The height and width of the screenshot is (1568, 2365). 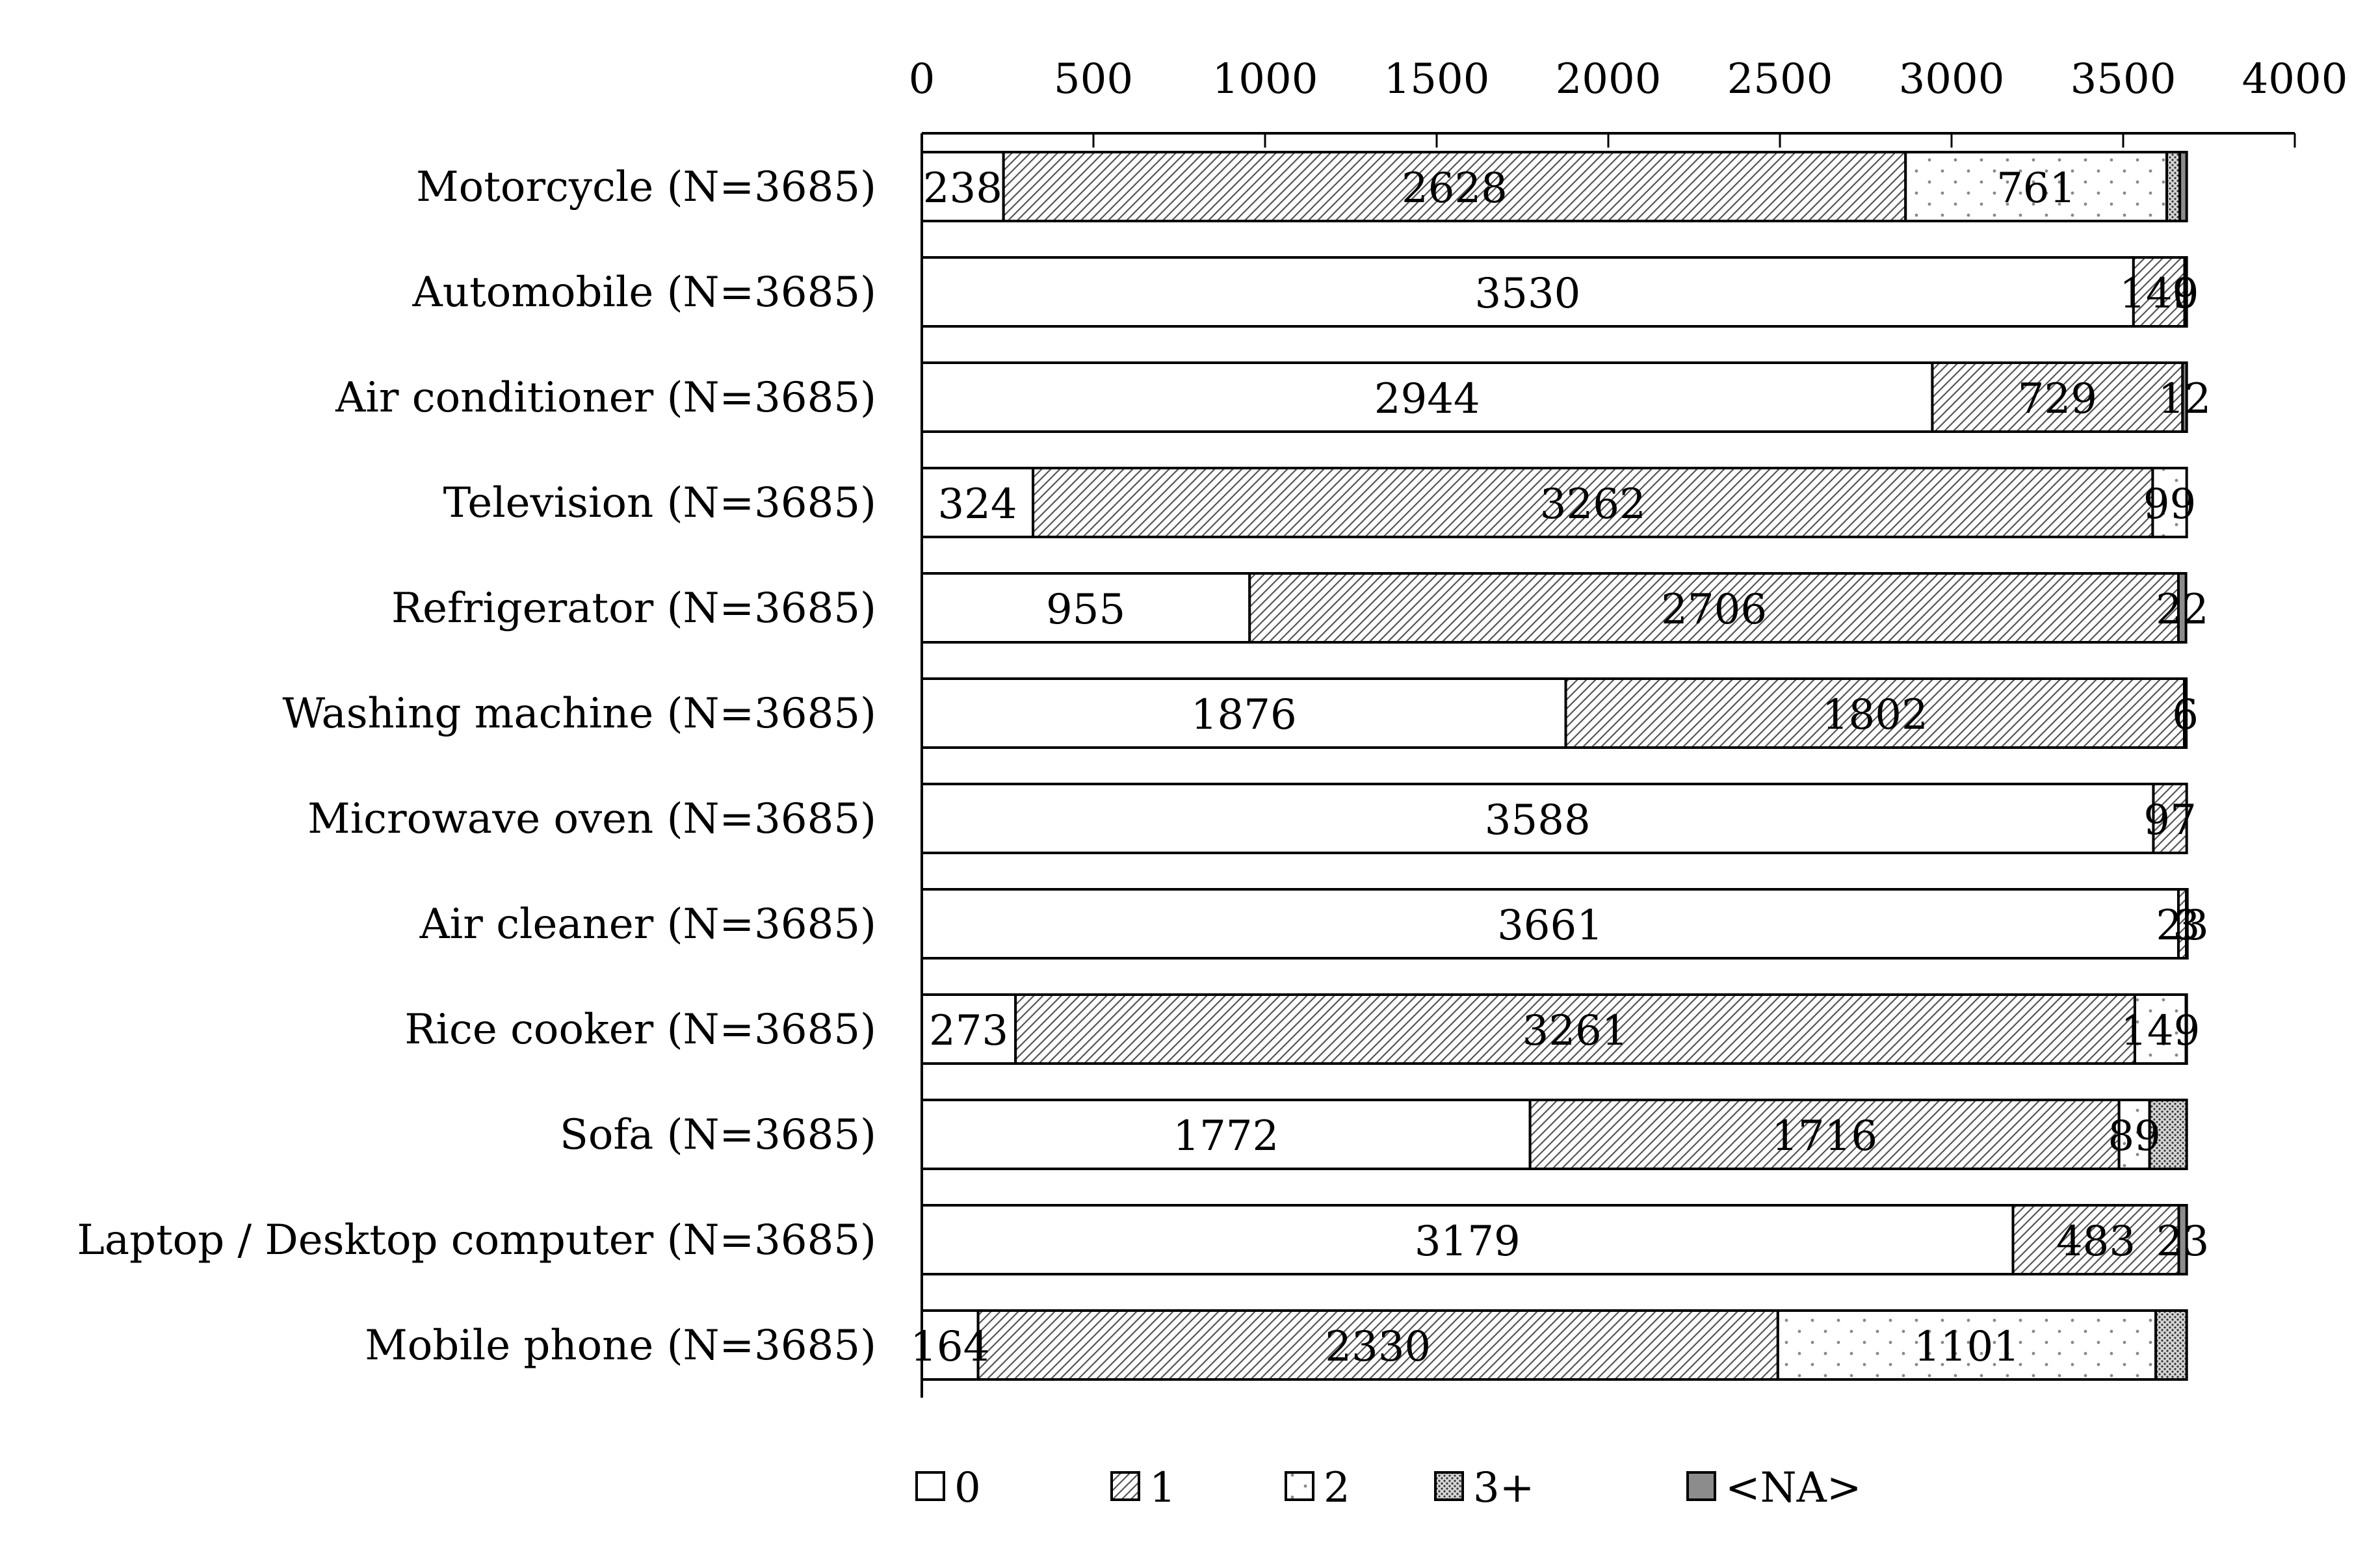 What do you see at coordinates (1265, 79) in the screenshot?
I see `x-tick-label: 1000` at bounding box center [1265, 79].